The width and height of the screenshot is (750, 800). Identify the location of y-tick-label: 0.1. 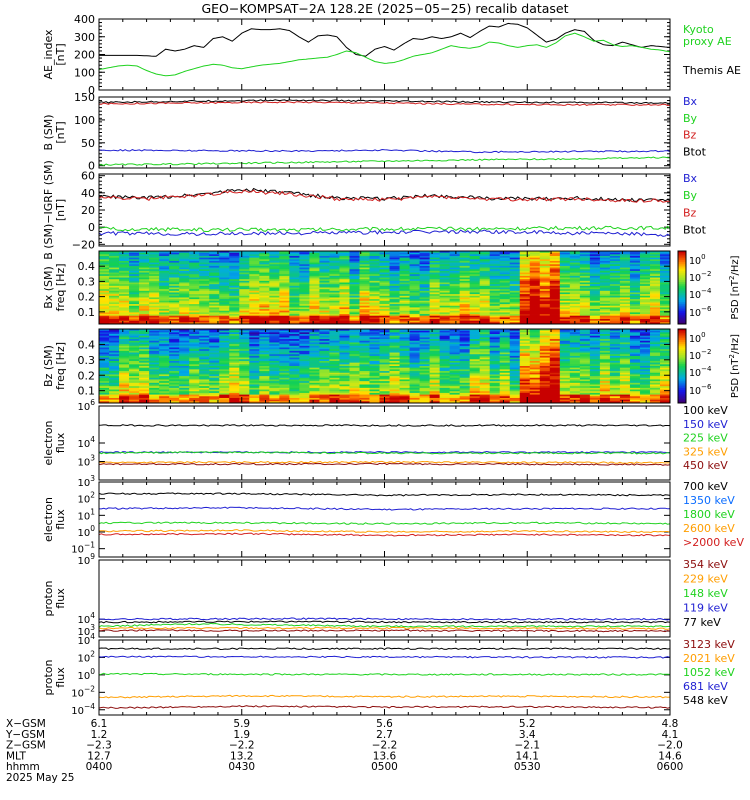
(87, 391).